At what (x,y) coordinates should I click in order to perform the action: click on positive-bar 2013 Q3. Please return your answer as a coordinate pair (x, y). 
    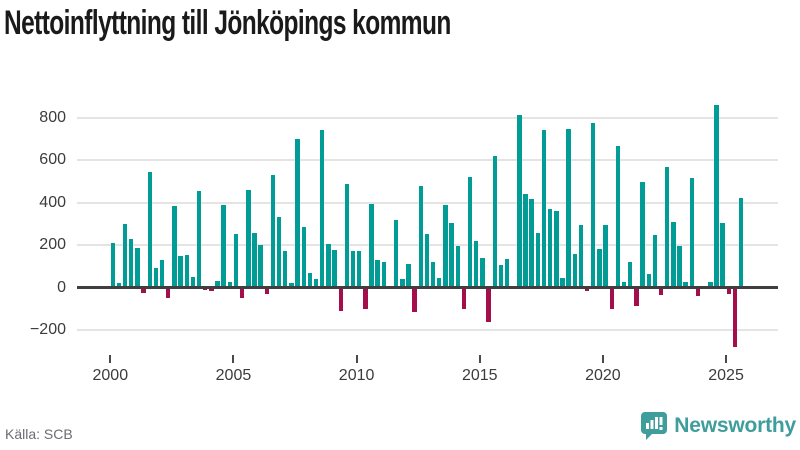
    Looking at the image, I should click on (445, 246).